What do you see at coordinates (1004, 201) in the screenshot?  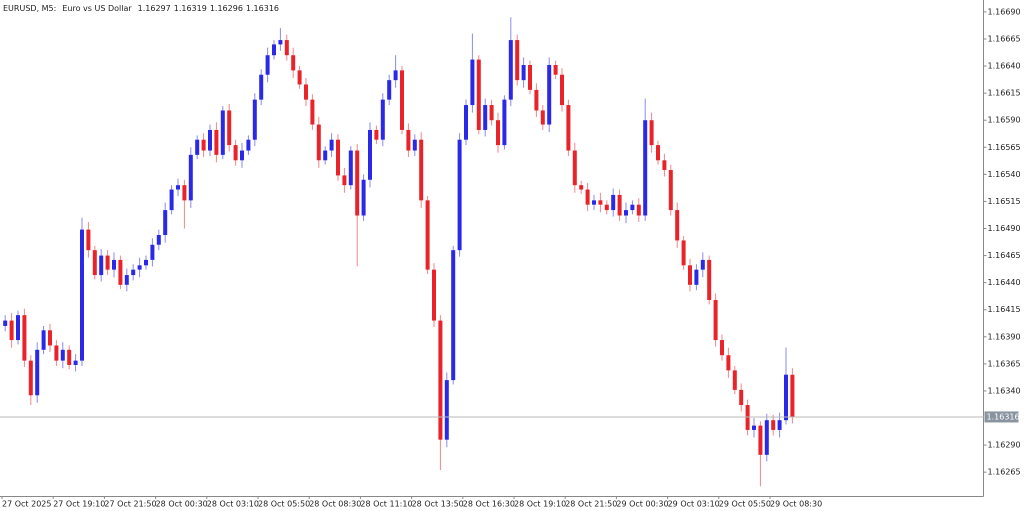 I see `y-tick-label: 1.16515` at bounding box center [1004, 201].